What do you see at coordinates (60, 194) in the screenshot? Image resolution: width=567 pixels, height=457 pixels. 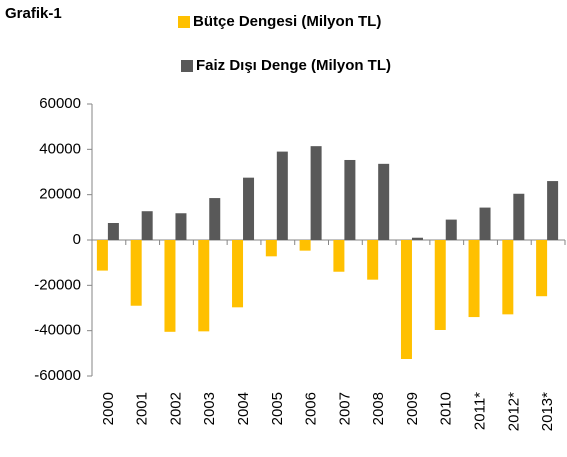 I see `y-tick-label: 20000` at bounding box center [60, 194].